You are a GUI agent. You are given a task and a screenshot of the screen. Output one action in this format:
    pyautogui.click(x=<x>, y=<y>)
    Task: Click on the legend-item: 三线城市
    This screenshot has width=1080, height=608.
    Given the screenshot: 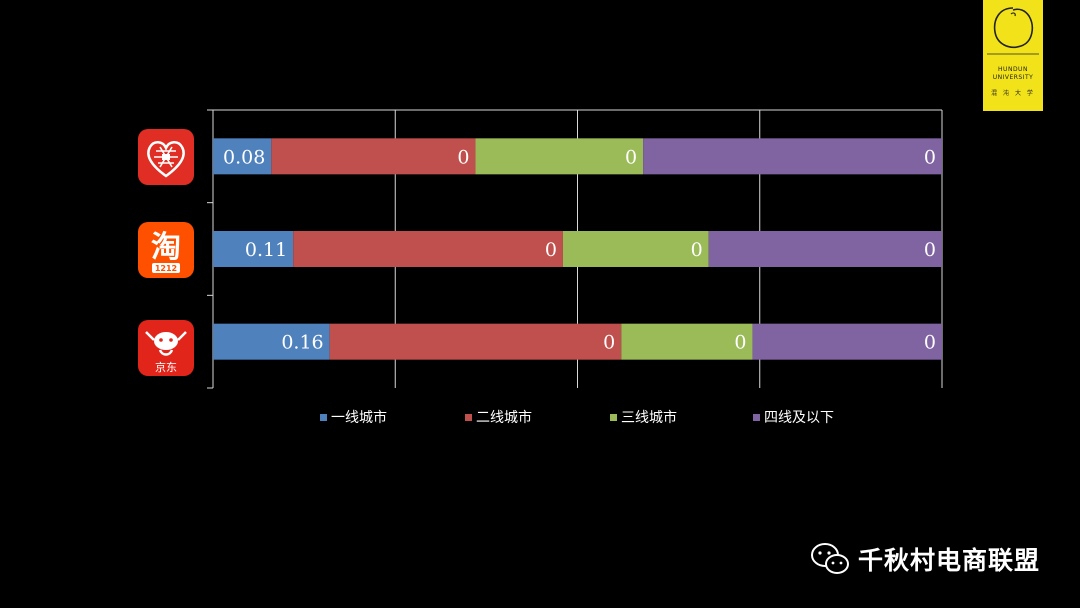 What is the action you would take?
    pyautogui.click(x=643, y=417)
    